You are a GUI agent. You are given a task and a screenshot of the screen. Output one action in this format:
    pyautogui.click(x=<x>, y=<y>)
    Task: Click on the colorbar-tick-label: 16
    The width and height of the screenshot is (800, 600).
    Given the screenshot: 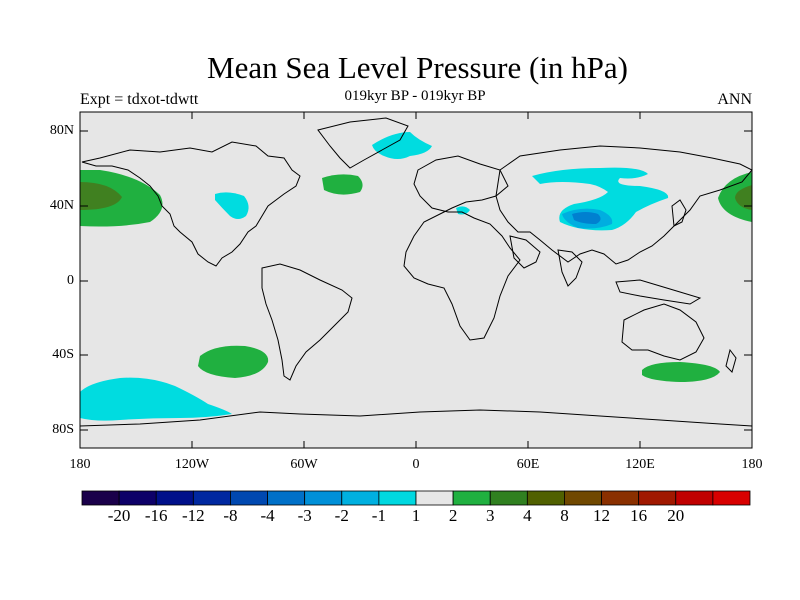 What is the action you would take?
    pyautogui.click(x=639, y=515)
    